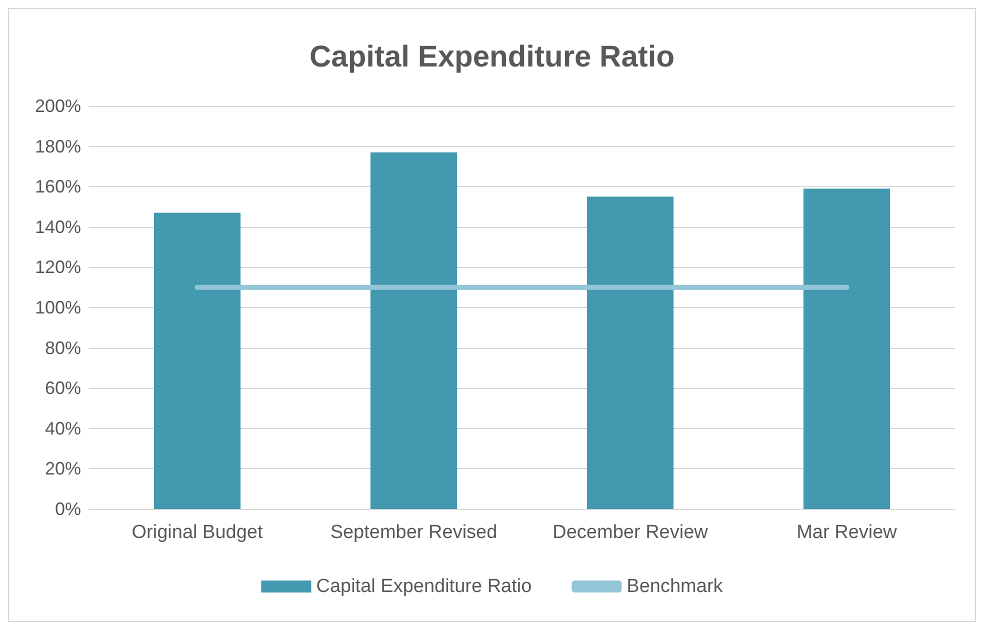  I want to click on y-tick-label: 120%, so click(57, 267).